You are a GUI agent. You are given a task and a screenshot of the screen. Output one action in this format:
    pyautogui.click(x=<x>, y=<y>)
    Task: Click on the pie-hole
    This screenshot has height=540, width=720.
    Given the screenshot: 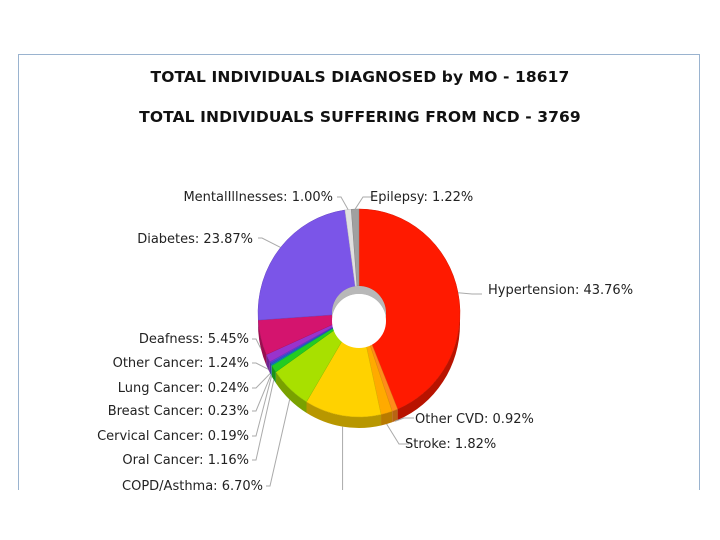 What is the action you would take?
    pyautogui.click(x=359, y=321)
    